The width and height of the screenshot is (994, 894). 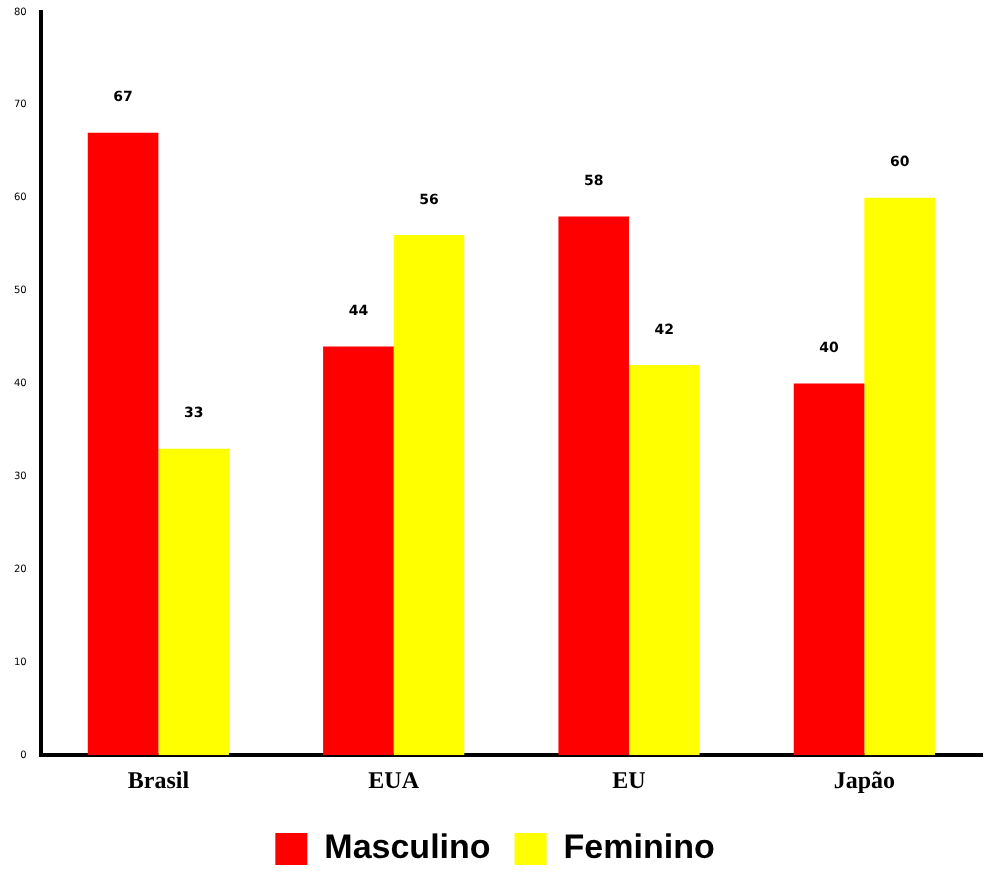 I want to click on x-tick-label: EUA, so click(x=394, y=779).